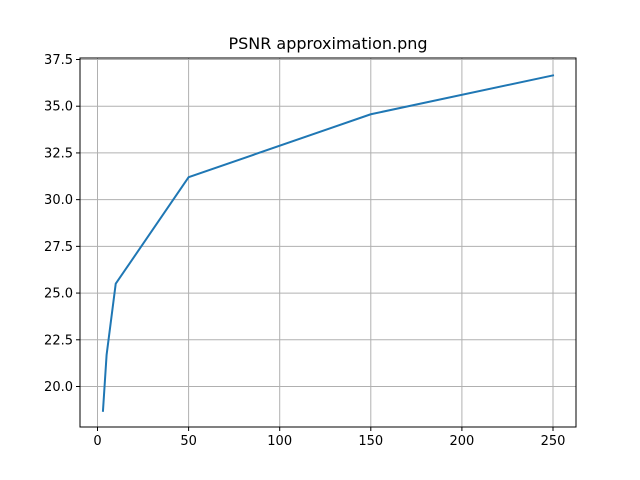 The width and height of the screenshot is (640, 480). I want to click on y-tick-label: 25.0, so click(58, 294).